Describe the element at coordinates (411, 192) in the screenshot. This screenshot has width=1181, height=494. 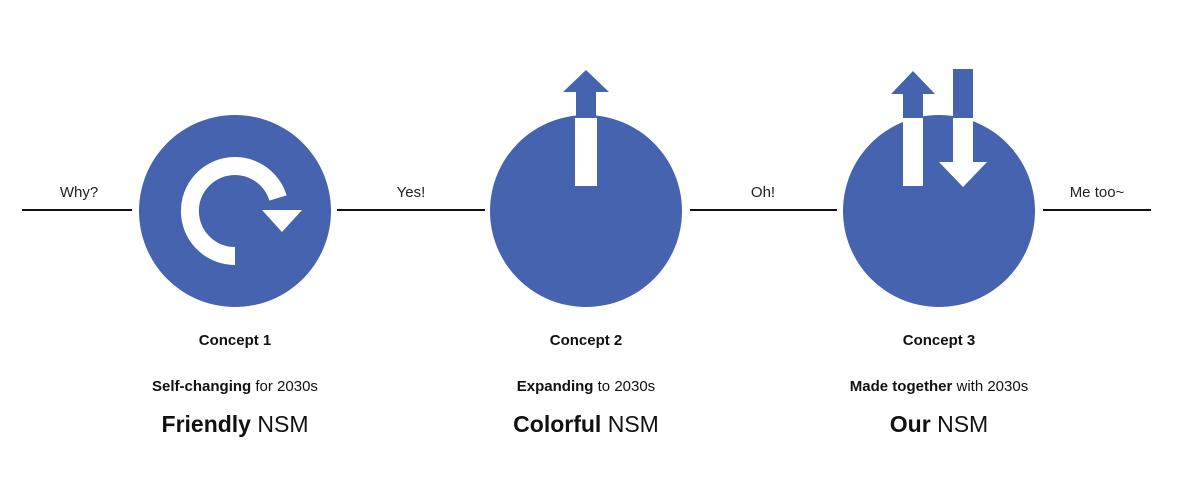
I see `connector-label-yes: Yes!` at that location.